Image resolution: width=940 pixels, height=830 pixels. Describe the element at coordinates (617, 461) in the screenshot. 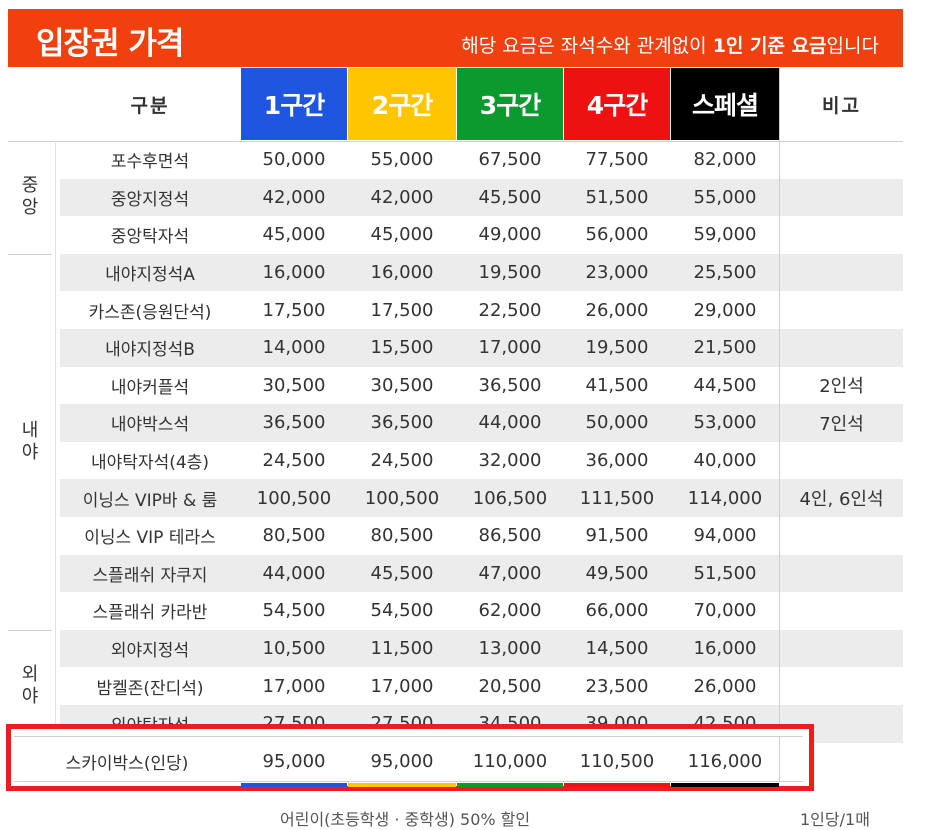

I see `price-cell: 36,000` at that location.